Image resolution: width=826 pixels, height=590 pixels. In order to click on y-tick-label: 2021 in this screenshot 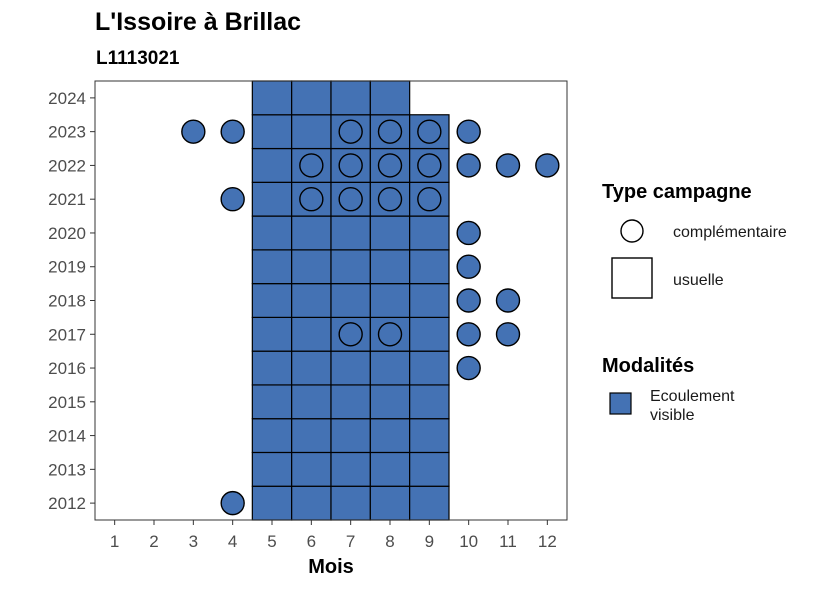, I will do `click(67, 199)`.